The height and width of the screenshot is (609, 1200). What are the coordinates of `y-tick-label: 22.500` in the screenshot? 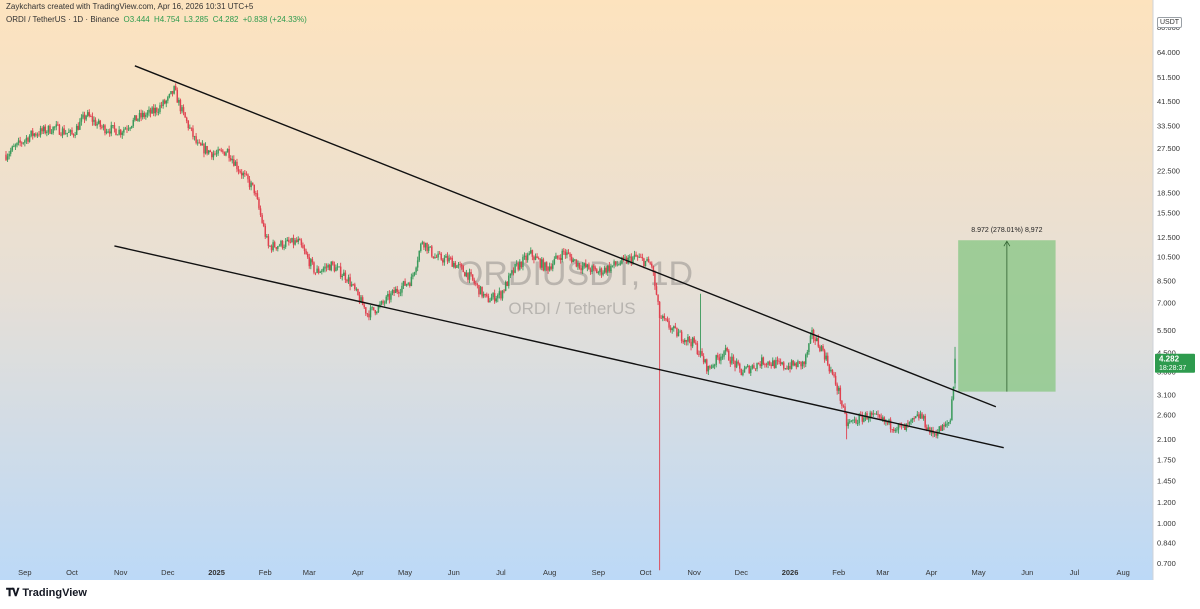 It's located at (1168, 170).